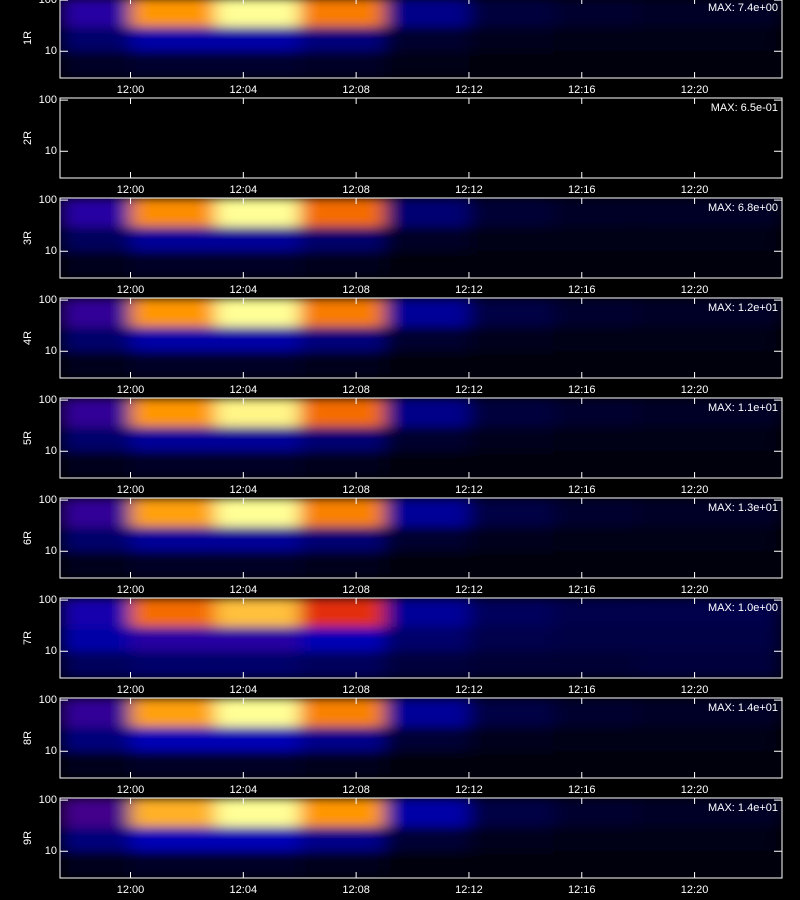 This screenshot has width=800, height=900. I want to click on max-label: MAX: 1.2e+01, so click(743, 308).